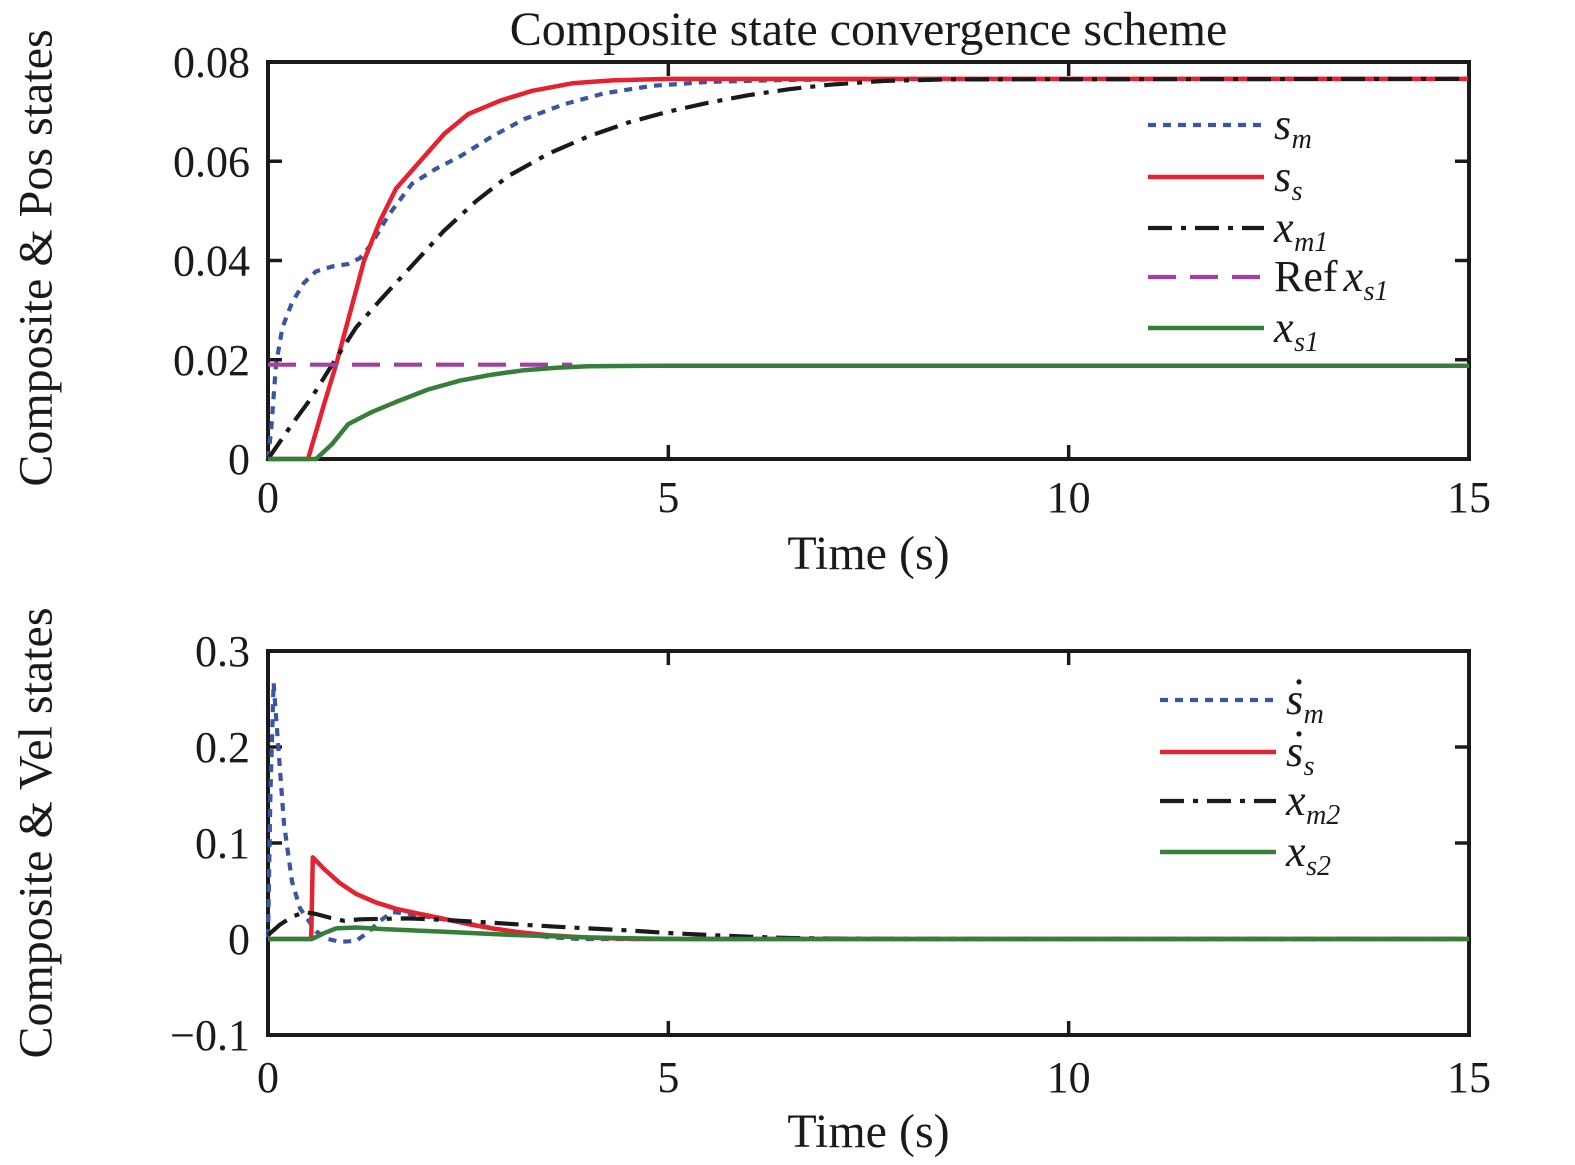 This screenshot has width=1575, height=1165. What do you see at coordinates (1308, 854) in the screenshot?
I see `legend-label: xs2` at bounding box center [1308, 854].